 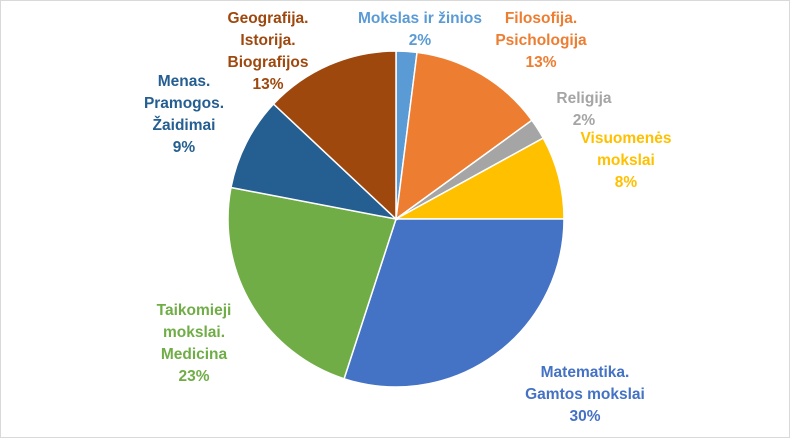 I want to click on slice-label: Taikomieji mokslai. Medicina 23%, so click(x=194, y=343).